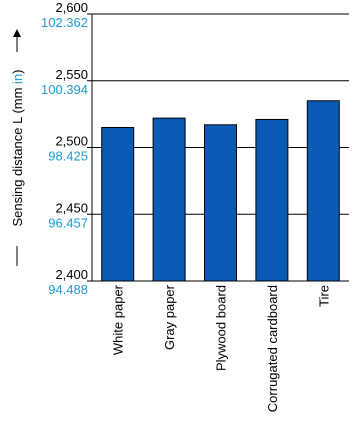 This screenshot has height=439, width=355. What do you see at coordinates (17, 71) in the screenshot?
I see `y-axis-title-suffix: )` at bounding box center [17, 71].